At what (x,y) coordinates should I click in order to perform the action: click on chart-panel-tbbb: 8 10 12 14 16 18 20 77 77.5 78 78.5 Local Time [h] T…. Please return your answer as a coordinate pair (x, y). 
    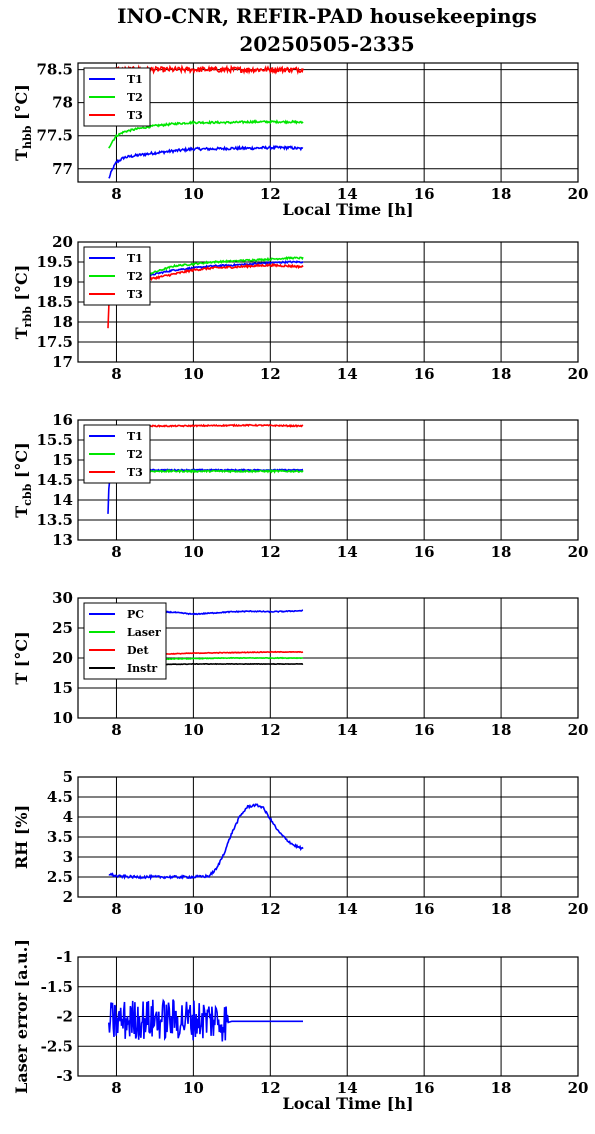
    Looking at the image, I should click on (300, 140).